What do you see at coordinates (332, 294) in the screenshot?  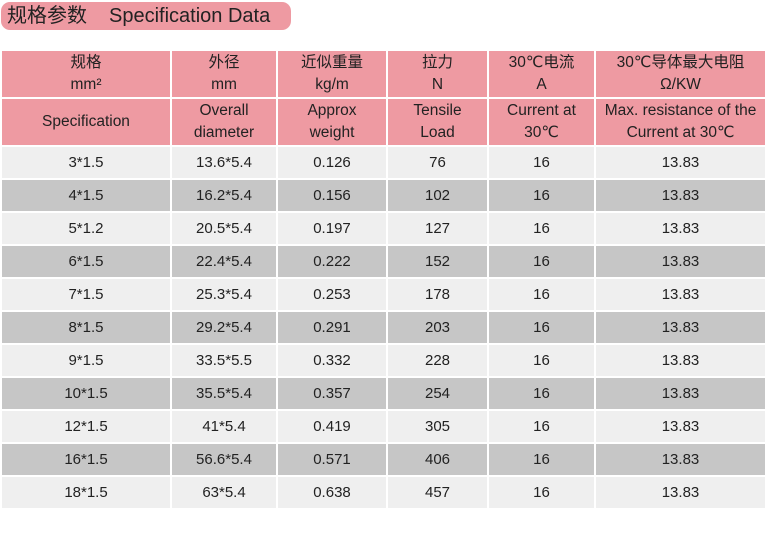 I see `table-cell: 0.253` at bounding box center [332, 294].